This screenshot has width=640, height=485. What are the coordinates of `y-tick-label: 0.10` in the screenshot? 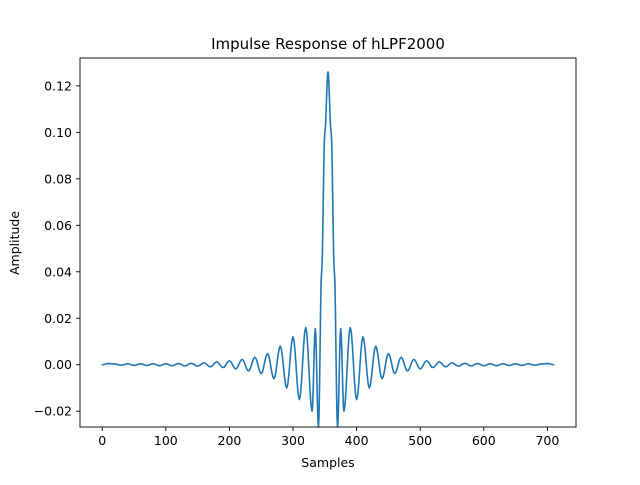 It's located at (58, 132).